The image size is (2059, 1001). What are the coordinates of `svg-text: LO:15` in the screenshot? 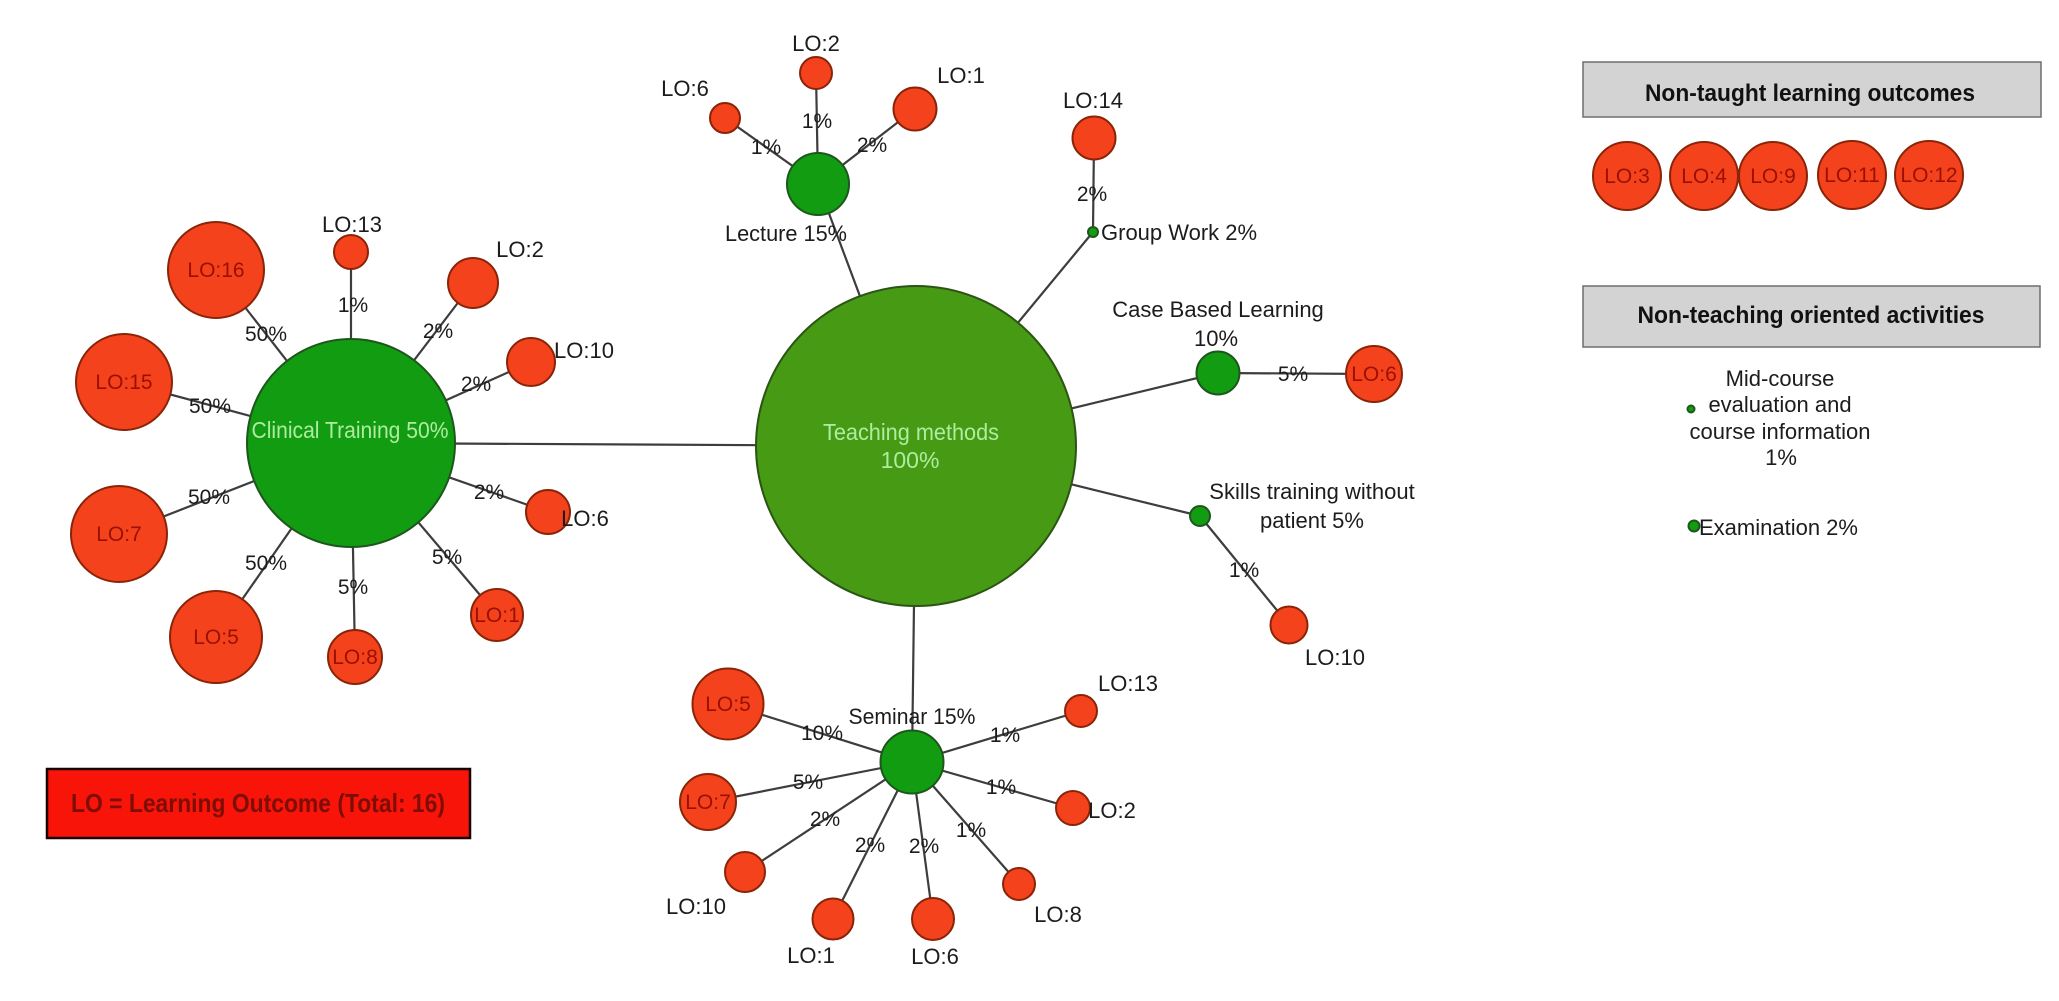 It's located at (123, 382).